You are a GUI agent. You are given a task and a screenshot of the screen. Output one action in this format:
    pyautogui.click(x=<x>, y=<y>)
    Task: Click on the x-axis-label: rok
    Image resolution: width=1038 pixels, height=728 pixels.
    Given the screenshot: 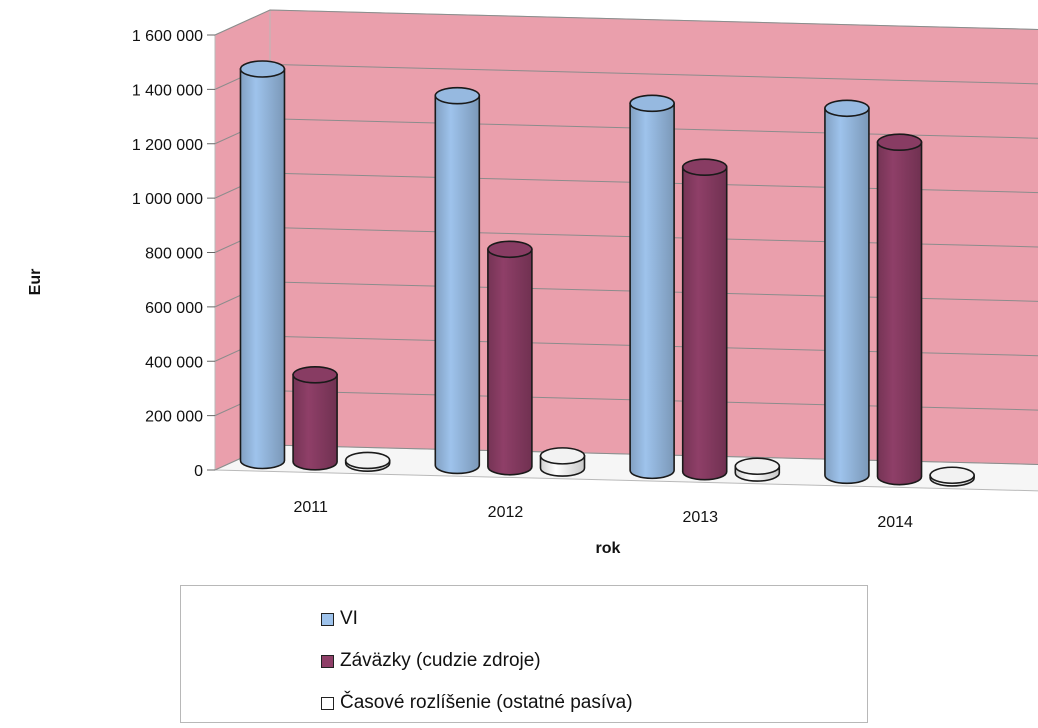 What is the action you would take?
    pyautogui.click(x=608, y=548)
    